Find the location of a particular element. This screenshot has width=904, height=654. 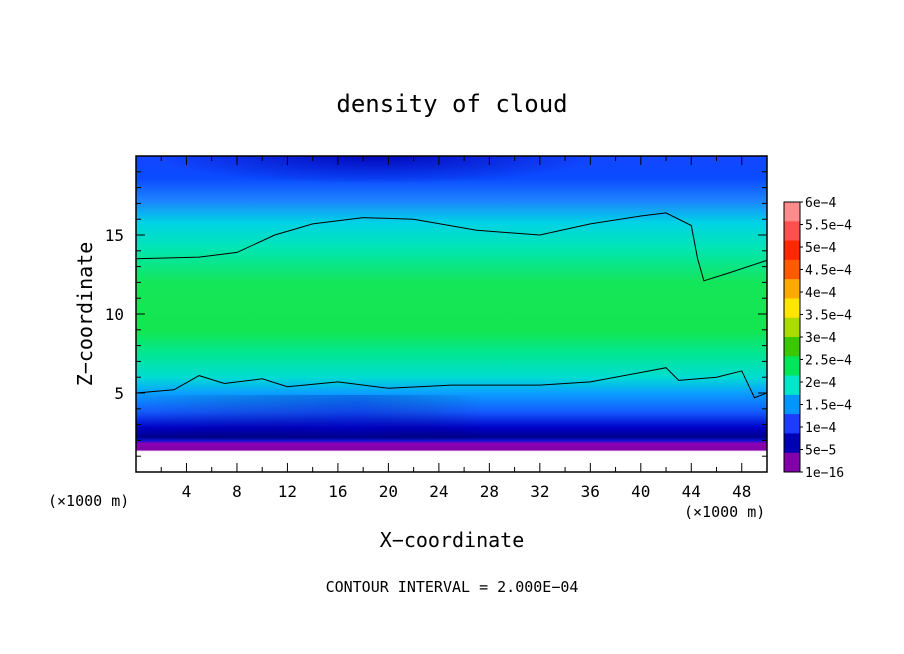

x-tick-label: 24 is located at coordinates (438, 491).